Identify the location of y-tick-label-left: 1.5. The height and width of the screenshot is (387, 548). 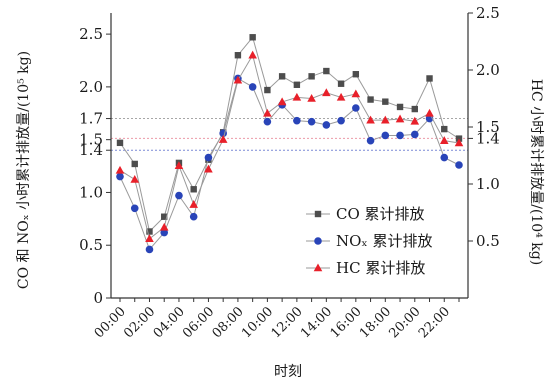
(91, 140).